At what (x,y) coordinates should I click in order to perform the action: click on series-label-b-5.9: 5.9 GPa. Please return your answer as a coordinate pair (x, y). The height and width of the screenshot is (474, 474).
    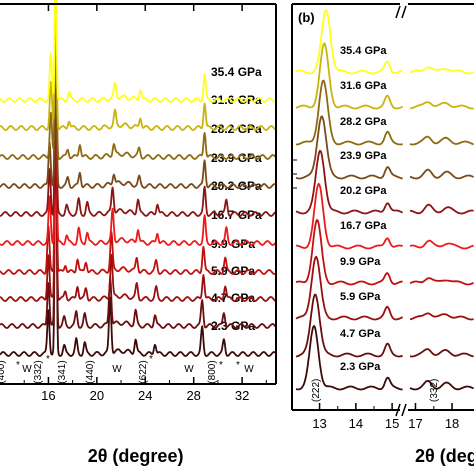
    Looking at the image, I should click on (360, 297).